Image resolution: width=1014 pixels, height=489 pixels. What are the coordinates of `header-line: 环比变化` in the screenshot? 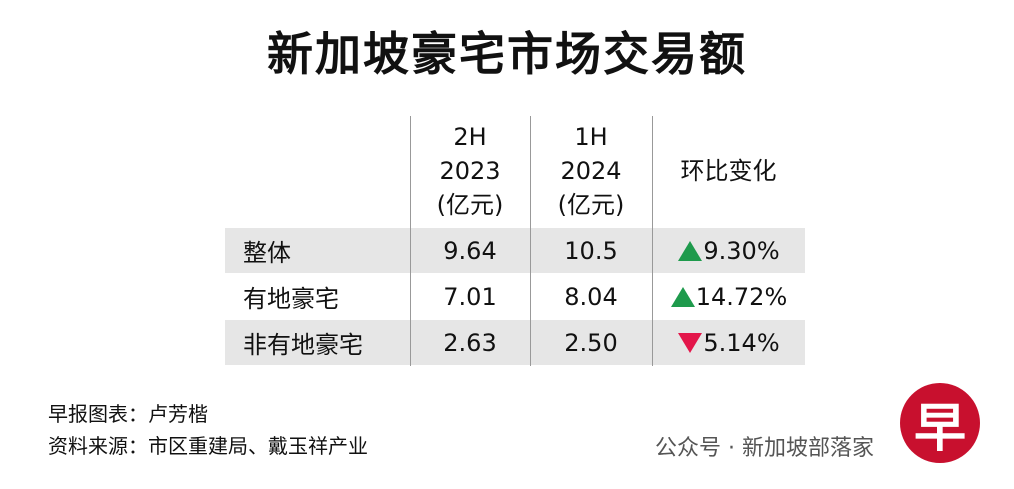 It's located at (728, 171).